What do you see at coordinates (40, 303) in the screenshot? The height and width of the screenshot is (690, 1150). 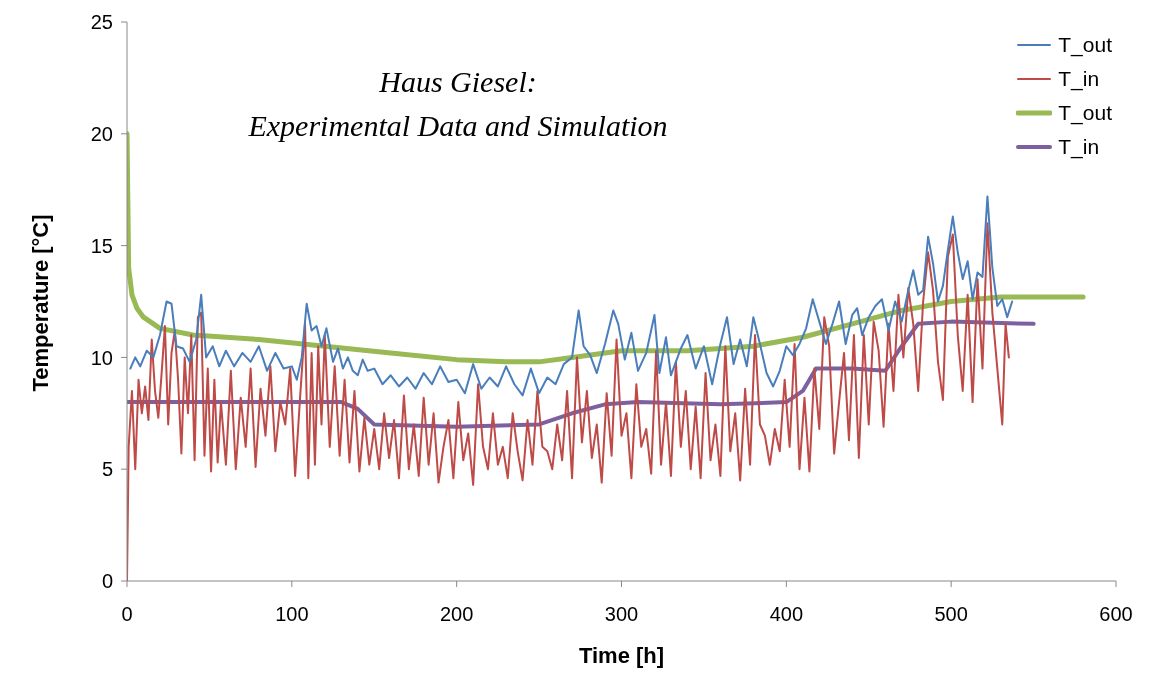 I see `y-axis-title: Temperature [°C]` at bounding box center [40, 303].